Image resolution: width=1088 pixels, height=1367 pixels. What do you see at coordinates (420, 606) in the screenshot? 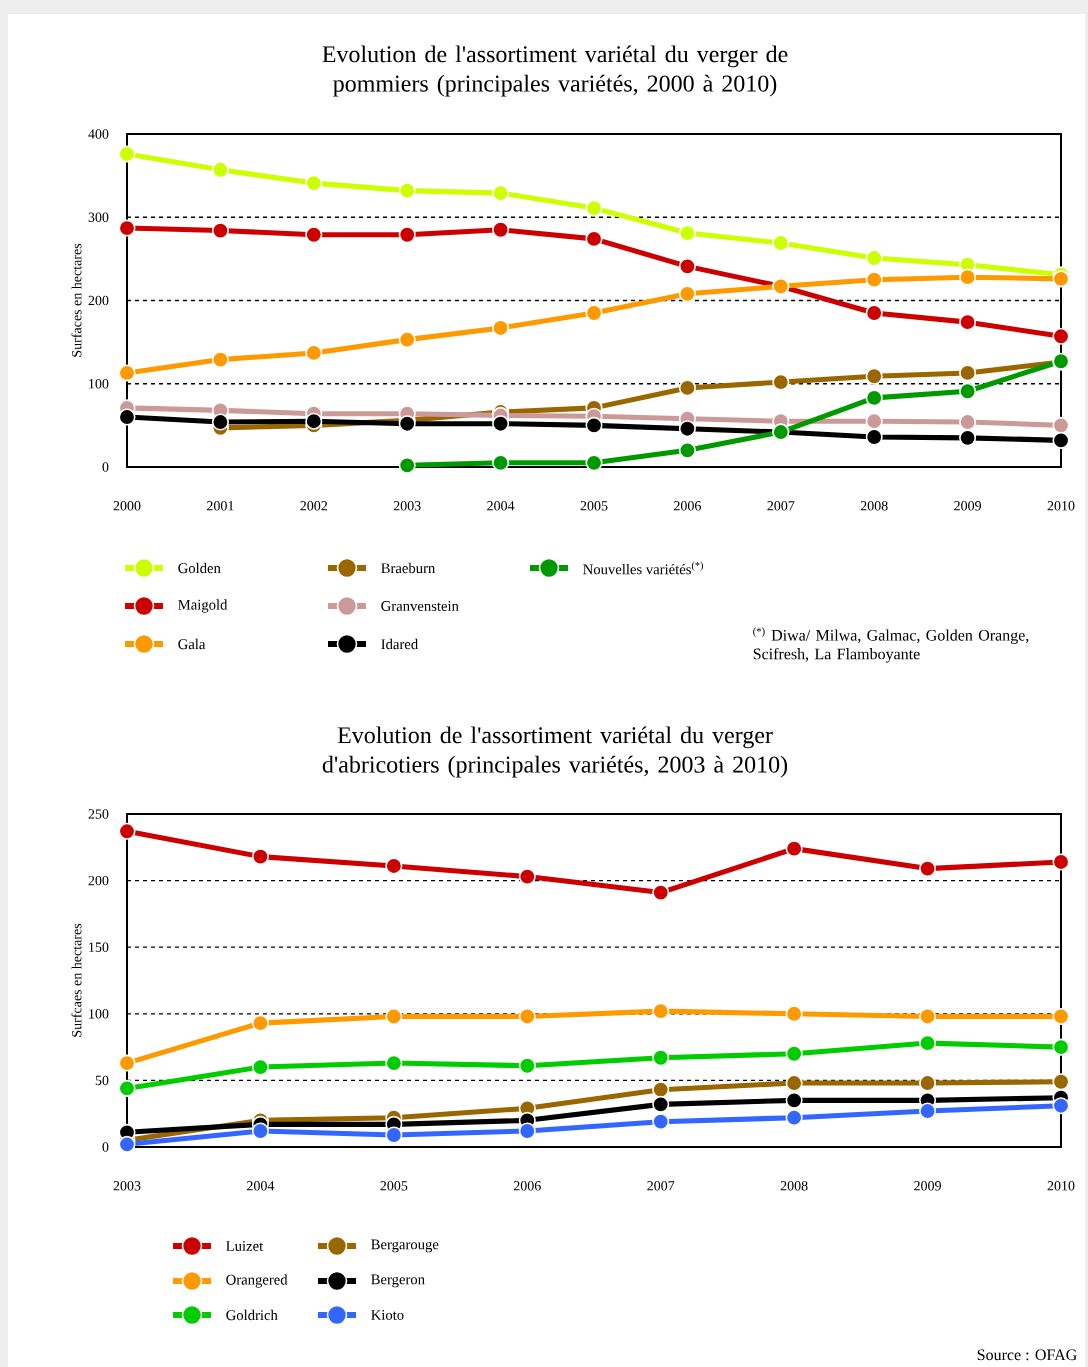
I see `legend-label: Granvenstein` at bounding box center [420, 606].